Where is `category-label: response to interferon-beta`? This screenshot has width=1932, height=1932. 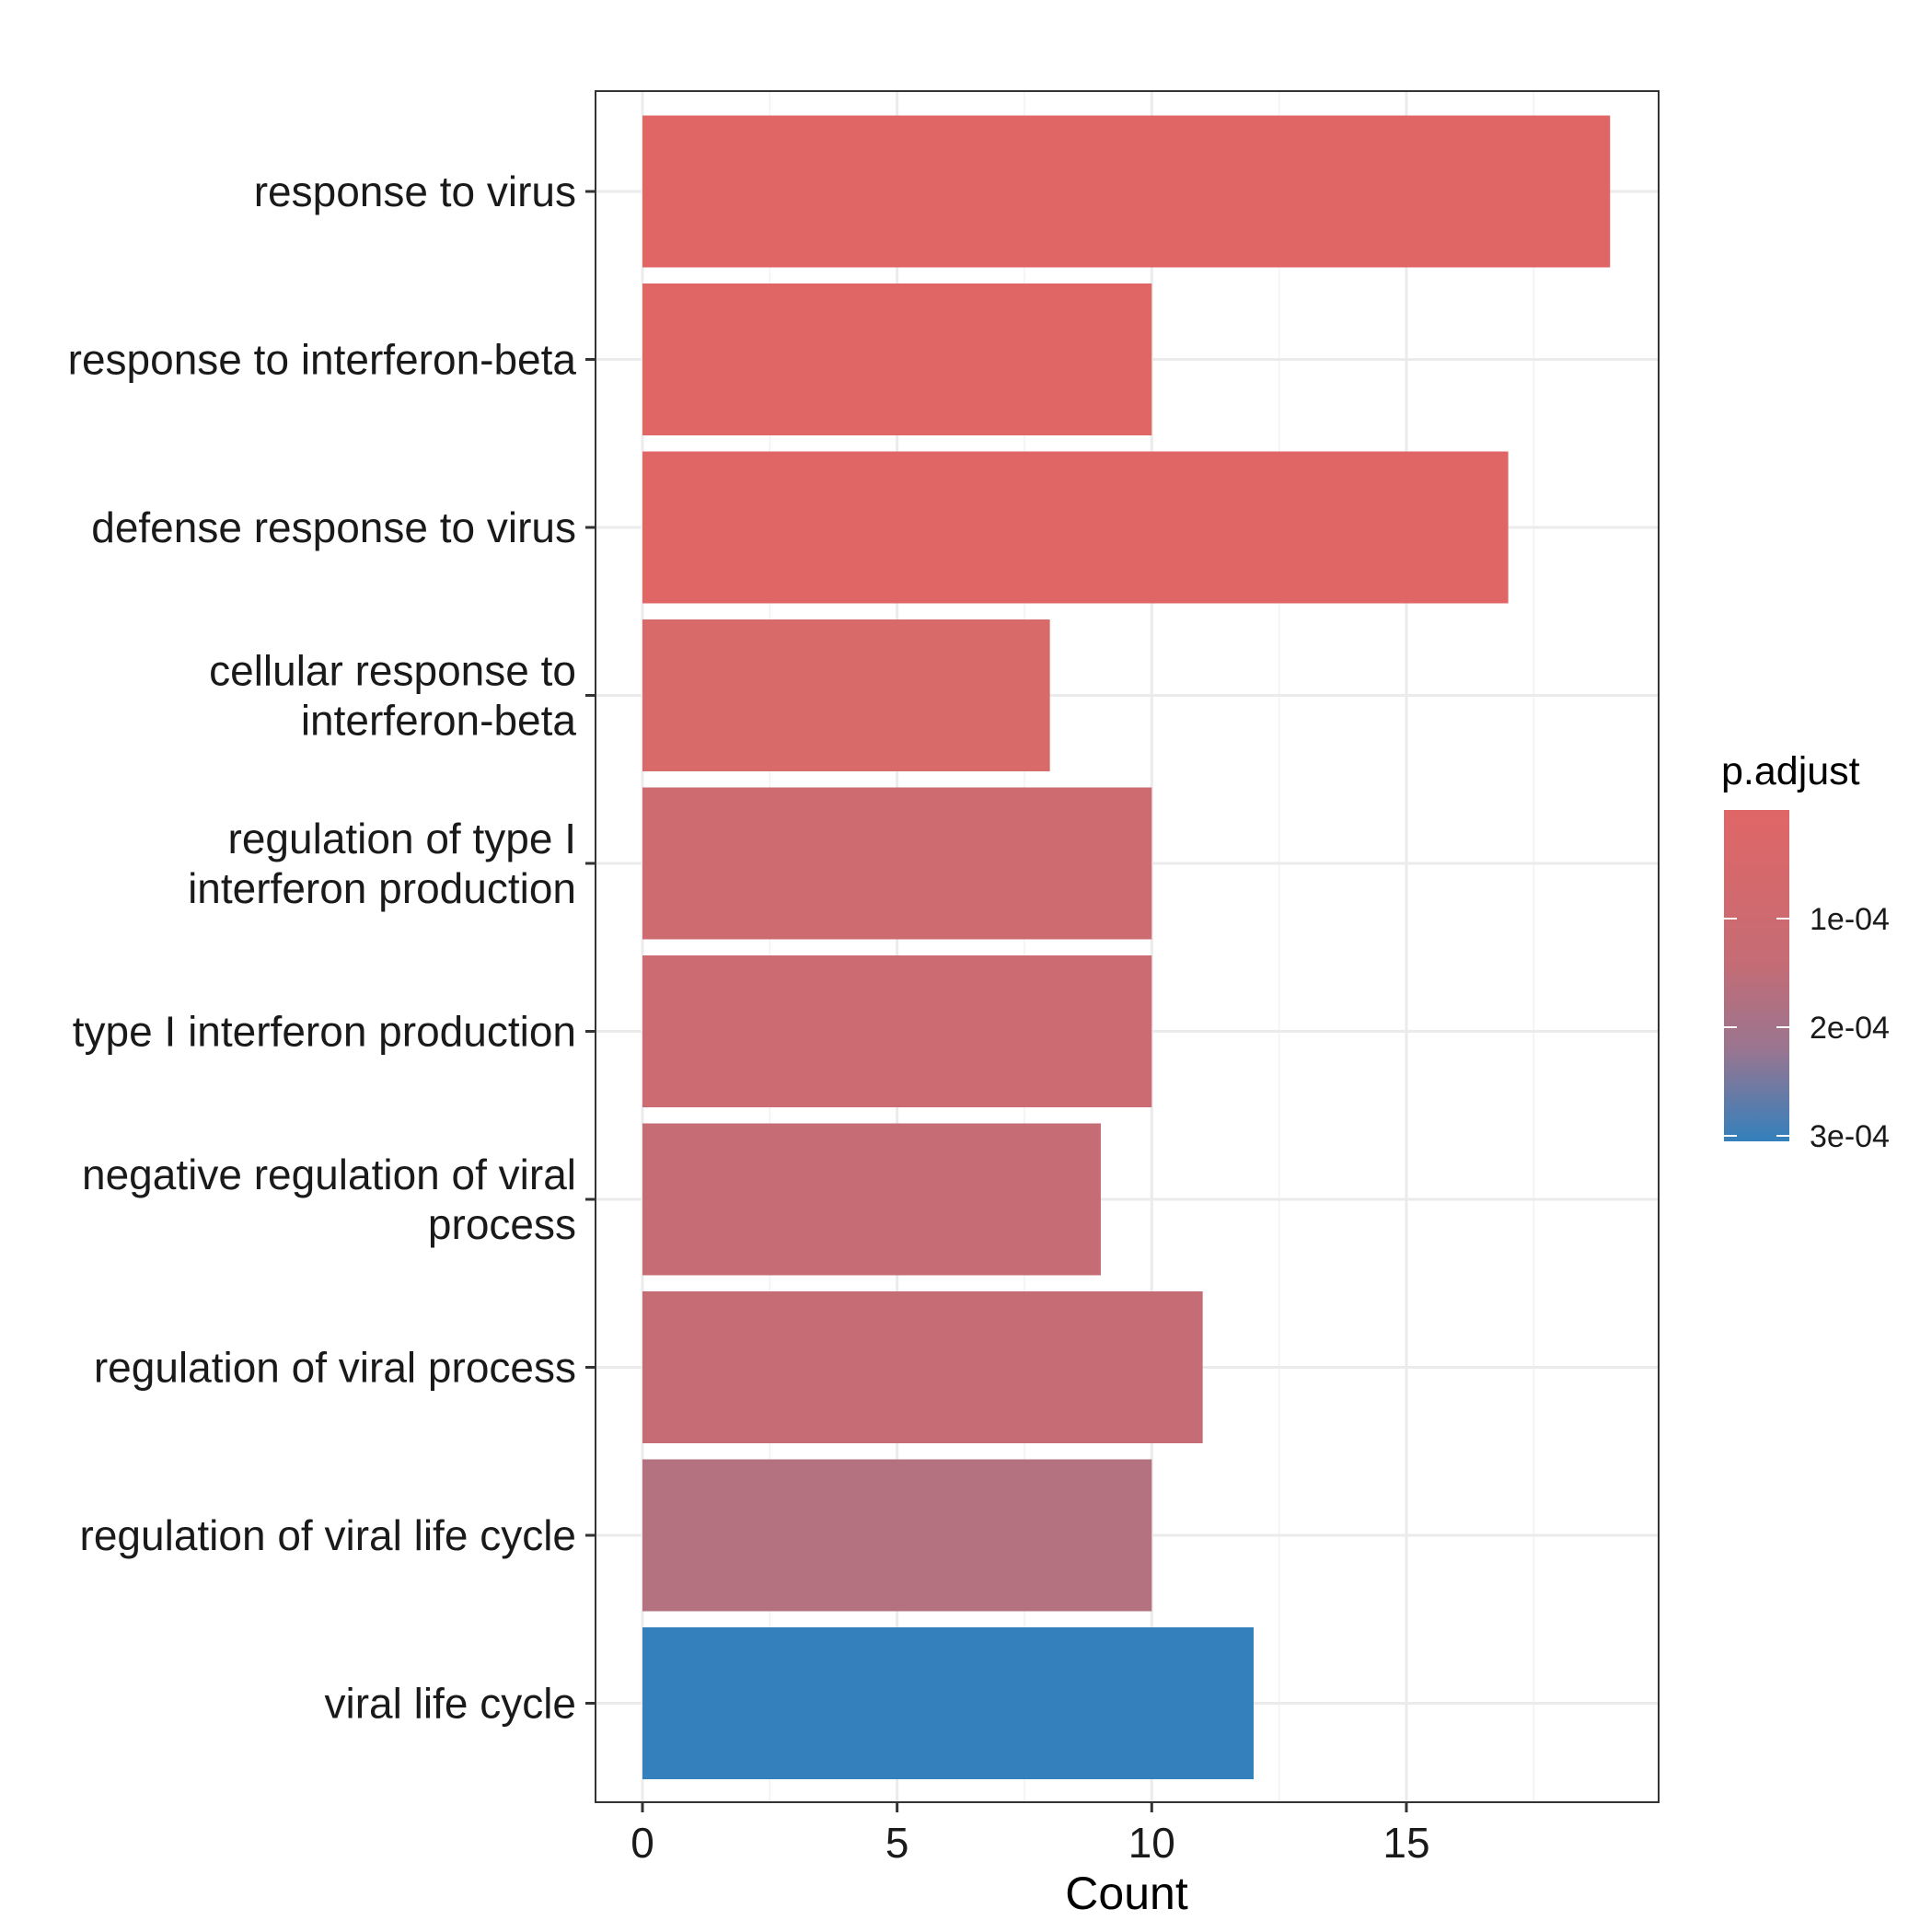
category-label: response to interferon-beta is located at coordinates (323, 360).